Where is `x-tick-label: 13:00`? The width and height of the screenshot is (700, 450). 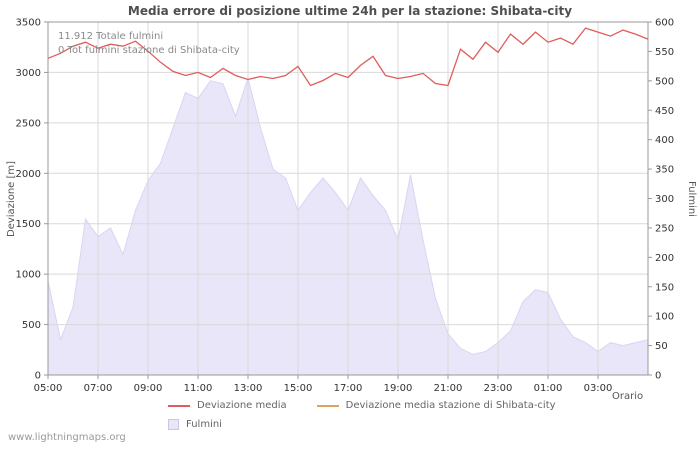 x-tick-label: 13:00 is located at coordinates (248, 388).